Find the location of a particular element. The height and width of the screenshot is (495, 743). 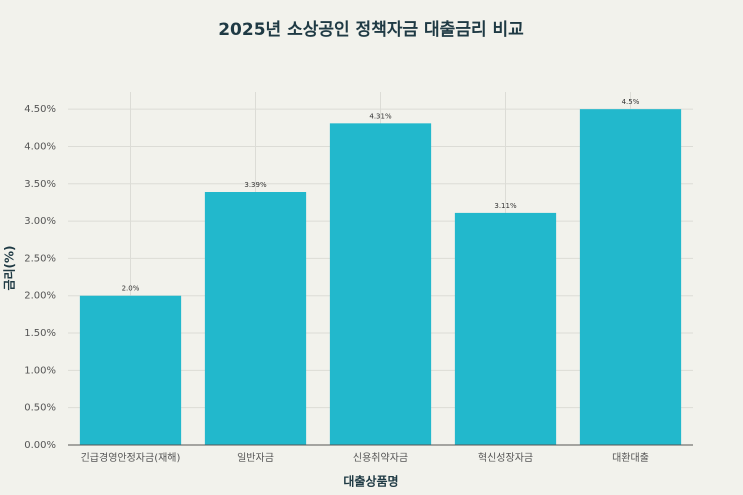

value-label: 2.0% is located at coordinates (131, 289).